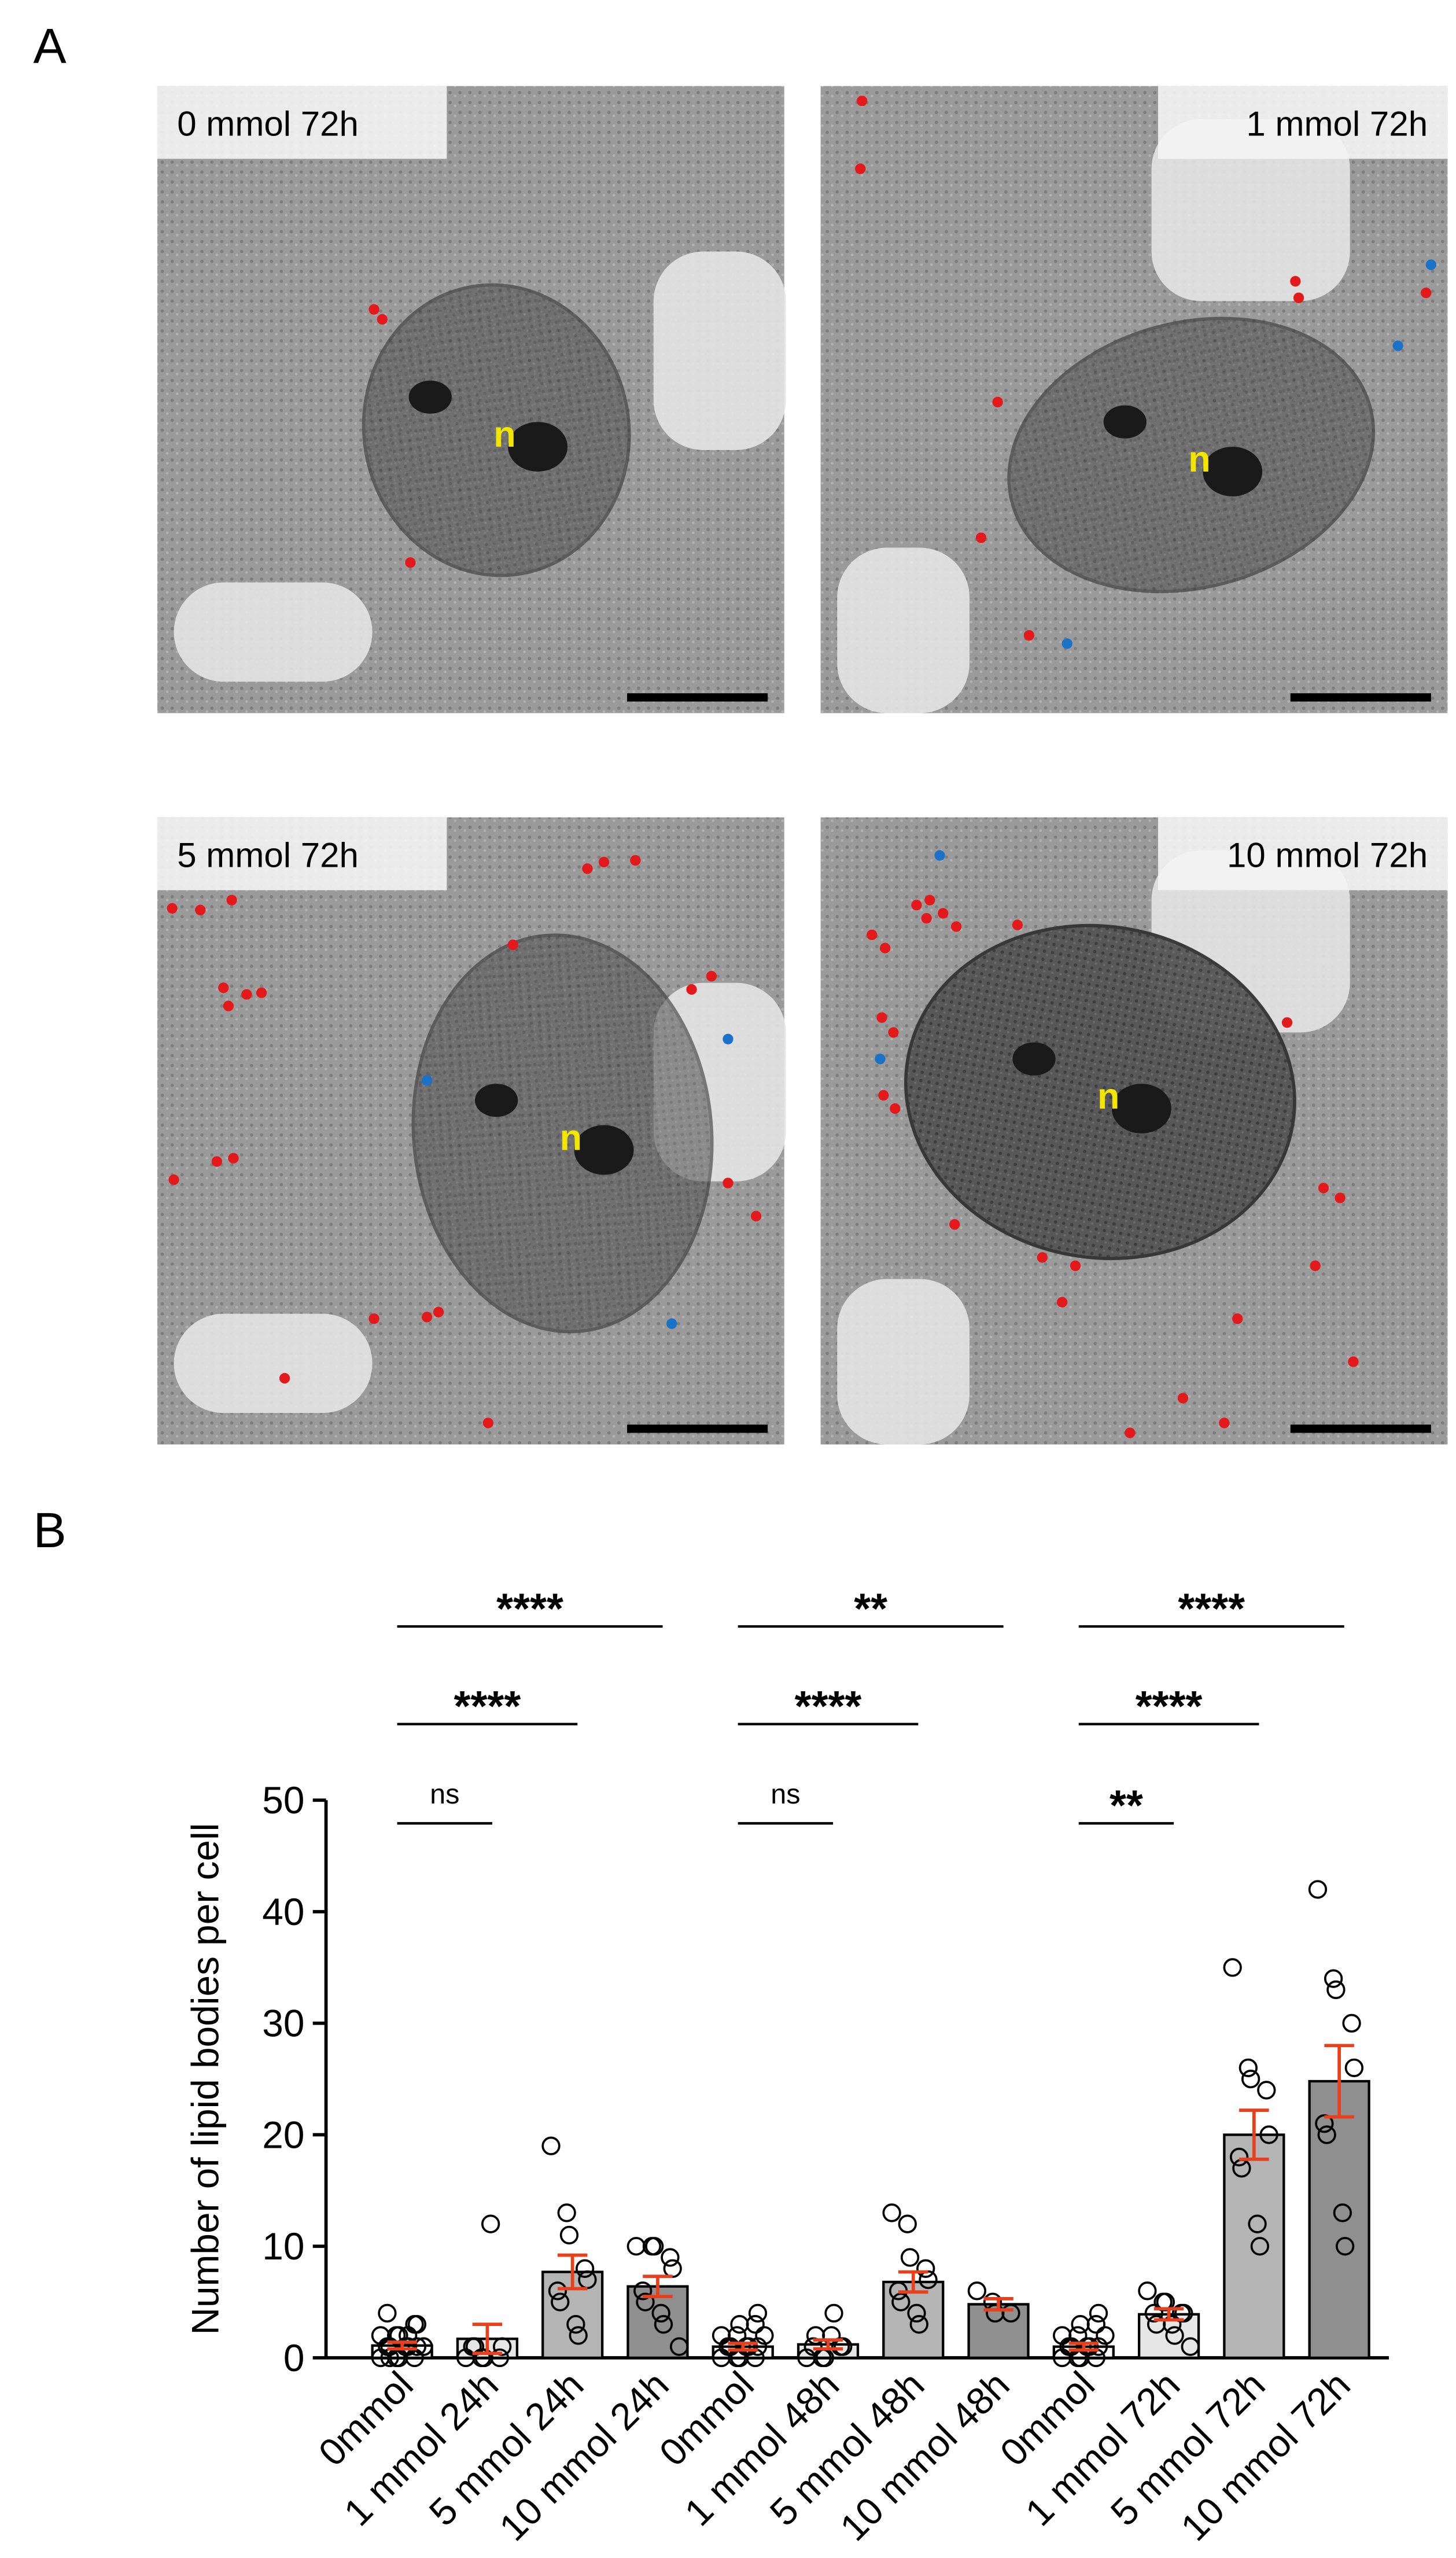 This screenshot has width=1456, height=2558. I want to click on micrograph: n 5 mmol 72h, so click(471, 1131).